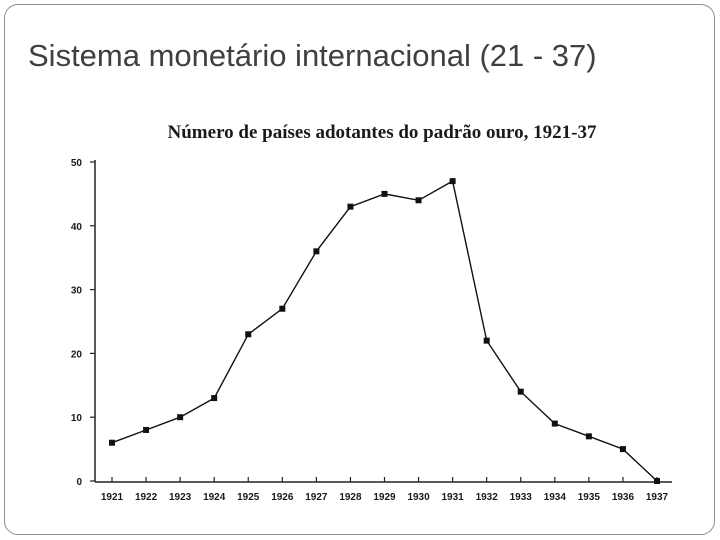  What do you see at coordinates (214, 497) in the screenshot?
I see `x-tick-label: 1924` at bounding box center [214, 497].